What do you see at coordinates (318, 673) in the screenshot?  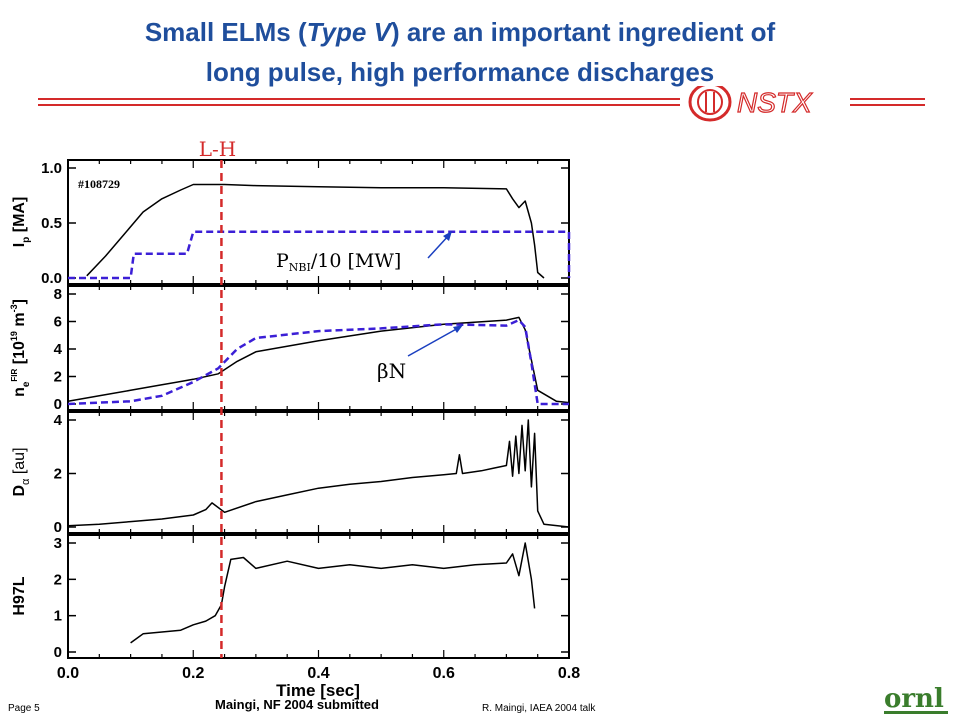 I see `x-tick-label: 0.4` at bounding box center [318, 673].